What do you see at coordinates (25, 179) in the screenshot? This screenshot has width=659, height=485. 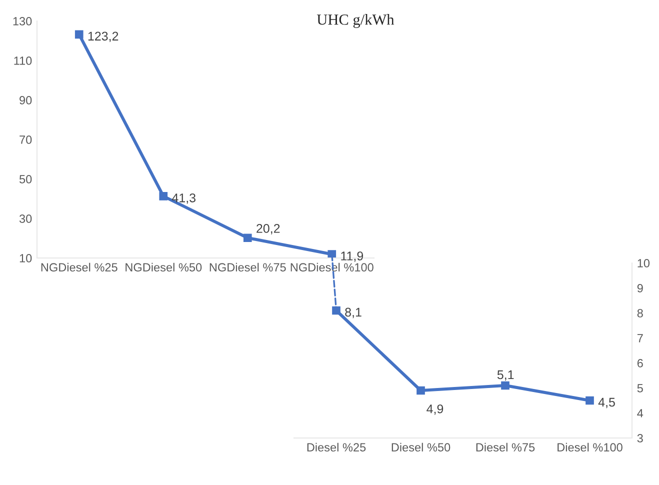 I see `y-tick-label: 50` at bounding box center [25, 179].